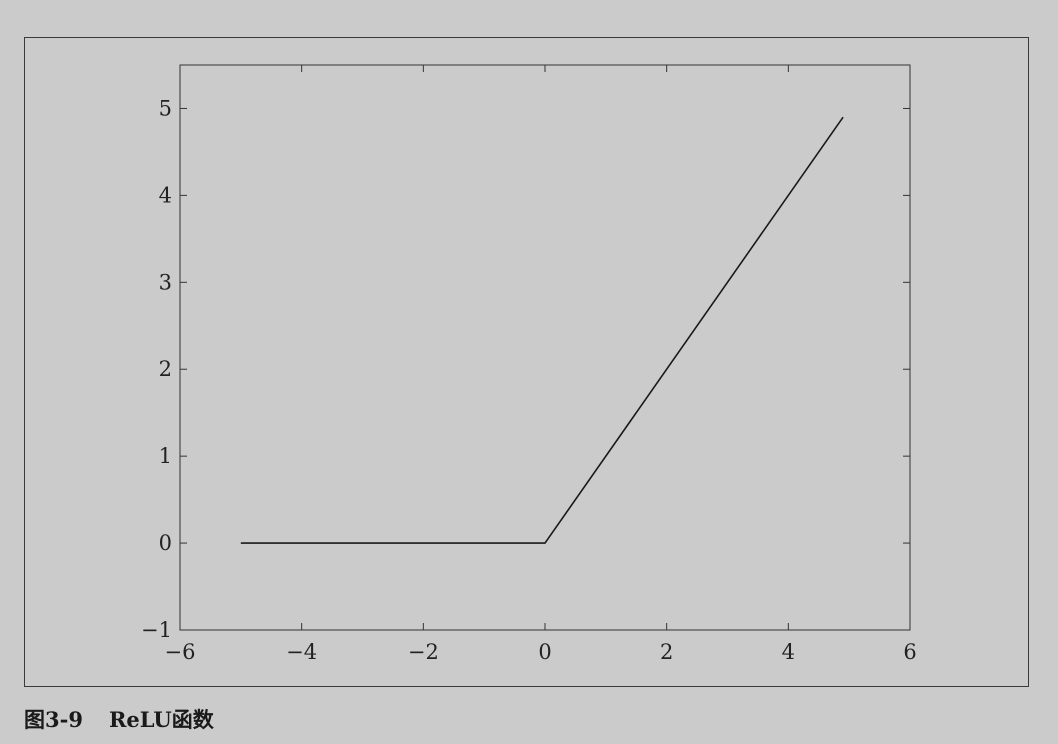 The height and width of the screenshot is (744, 1058). Describe the element at coordinates (165, 369) in the screenshot. I see `y-tick-label: 2` at that location.